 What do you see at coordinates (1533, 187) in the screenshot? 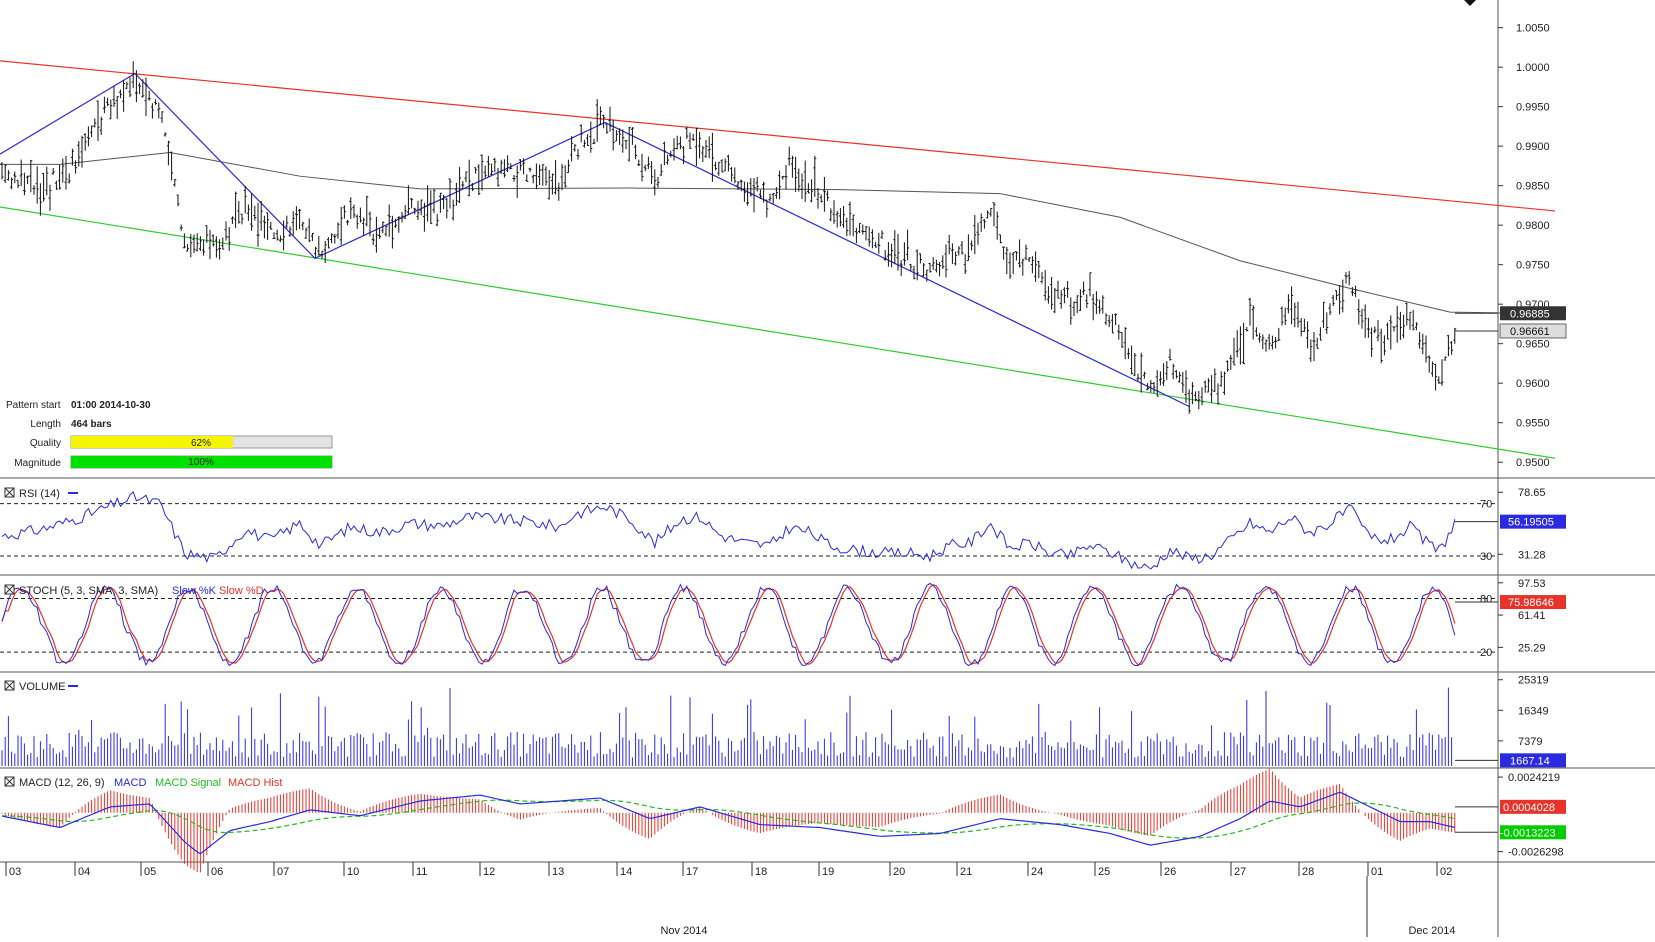
I see `price-tick-label: 0.9850` at bounding box center [1533, 187].